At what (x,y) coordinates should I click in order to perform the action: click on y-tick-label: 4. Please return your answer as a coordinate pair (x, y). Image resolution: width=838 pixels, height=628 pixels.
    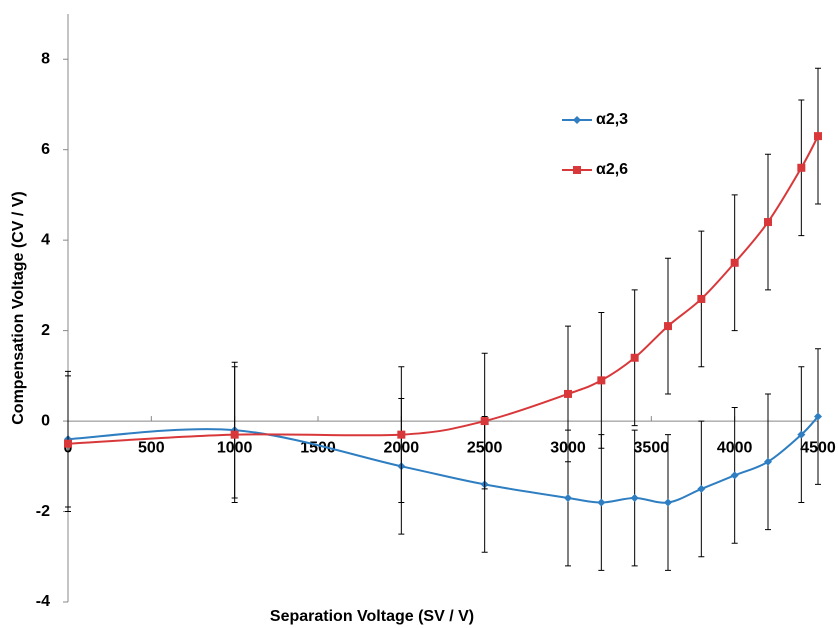
    Looking at the image, I should click on (45, 239).